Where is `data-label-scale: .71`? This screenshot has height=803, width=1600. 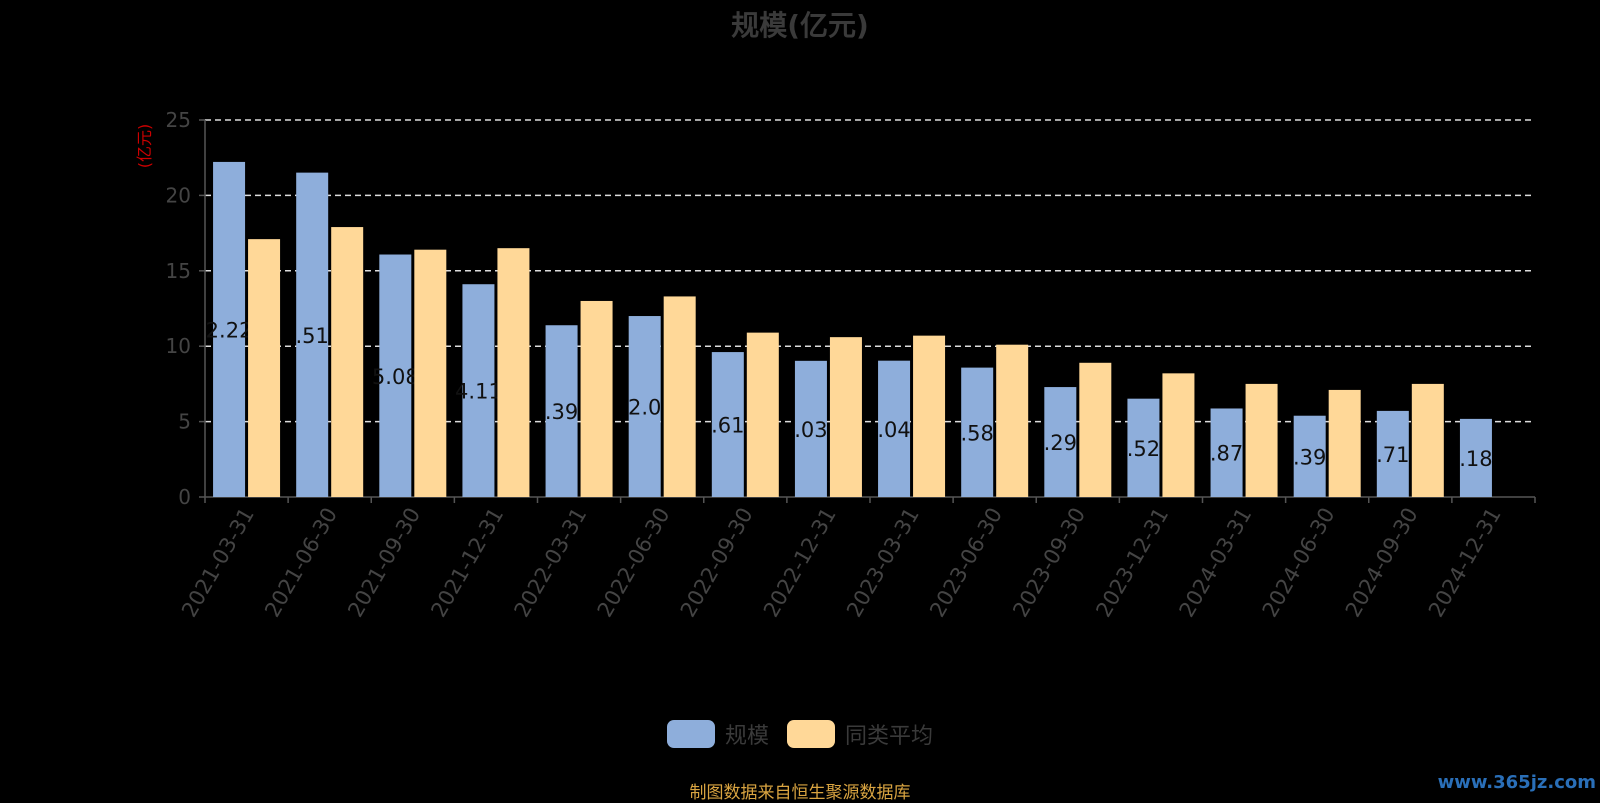
data-label-scale: .71 is located at coordinates (1392, 455).